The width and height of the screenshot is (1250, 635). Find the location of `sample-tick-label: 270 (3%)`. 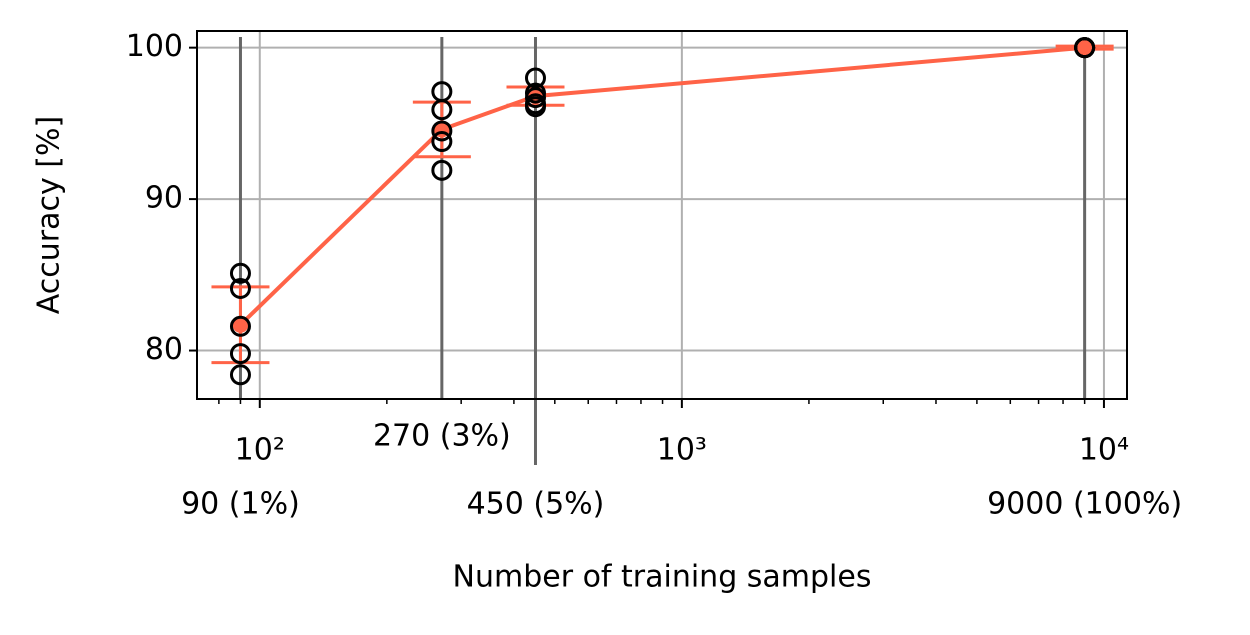

sample-tick-label: 270 (3%) is located at coordinates (442, 436).